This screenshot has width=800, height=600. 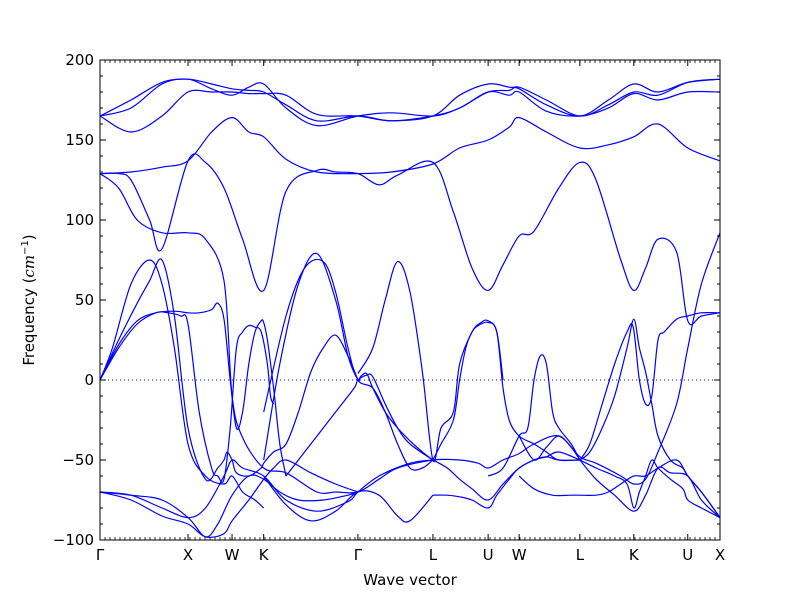 I want to click on y-axis-label-unit: cm, so click(x=29, y=266).